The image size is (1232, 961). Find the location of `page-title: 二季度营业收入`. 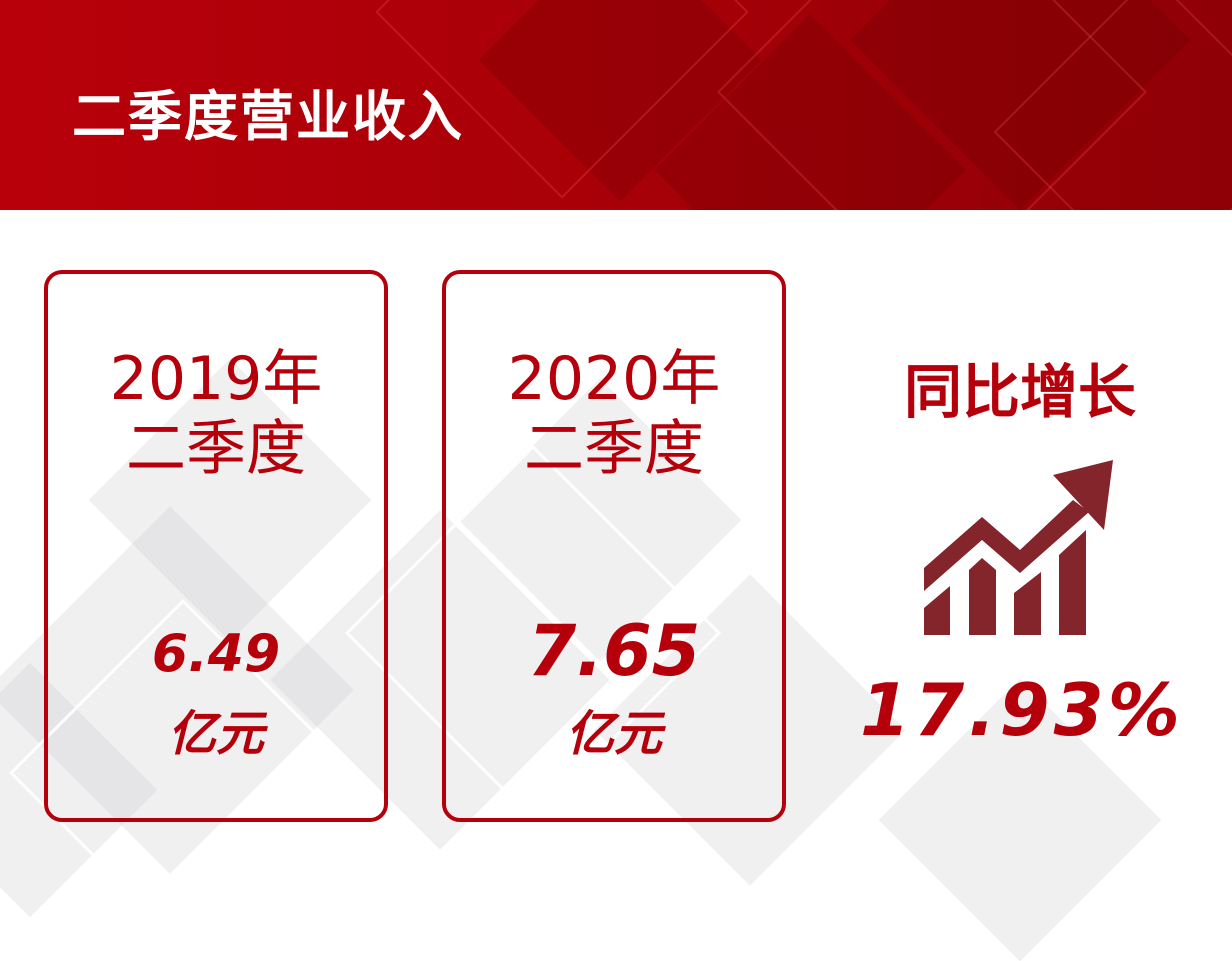

page-title: 二季度营业收入 is located at coordinates (268, 116).